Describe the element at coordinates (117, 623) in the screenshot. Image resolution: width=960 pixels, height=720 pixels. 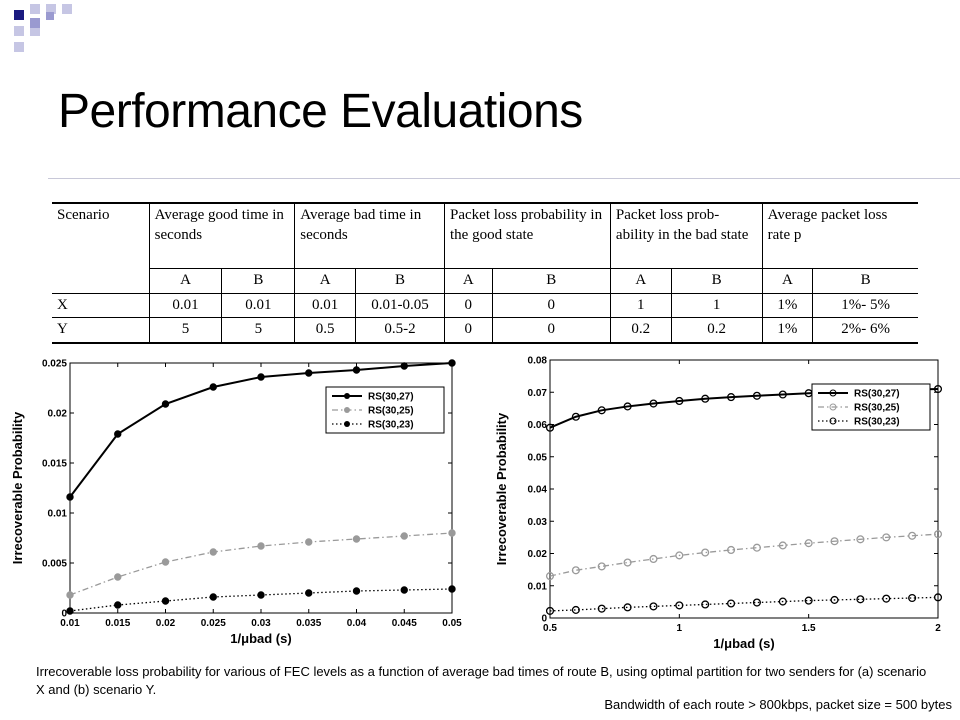
I see `x-tick-label: 0.015` at that location.